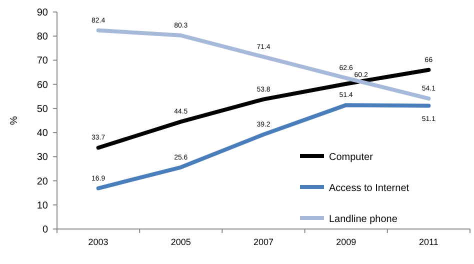 The height and width of the screenshot is (264, 474). What do you see at coordinates (42, 206) in the screenshot?
I see `y-tick-label: 10` at bounding box center [42, 206].